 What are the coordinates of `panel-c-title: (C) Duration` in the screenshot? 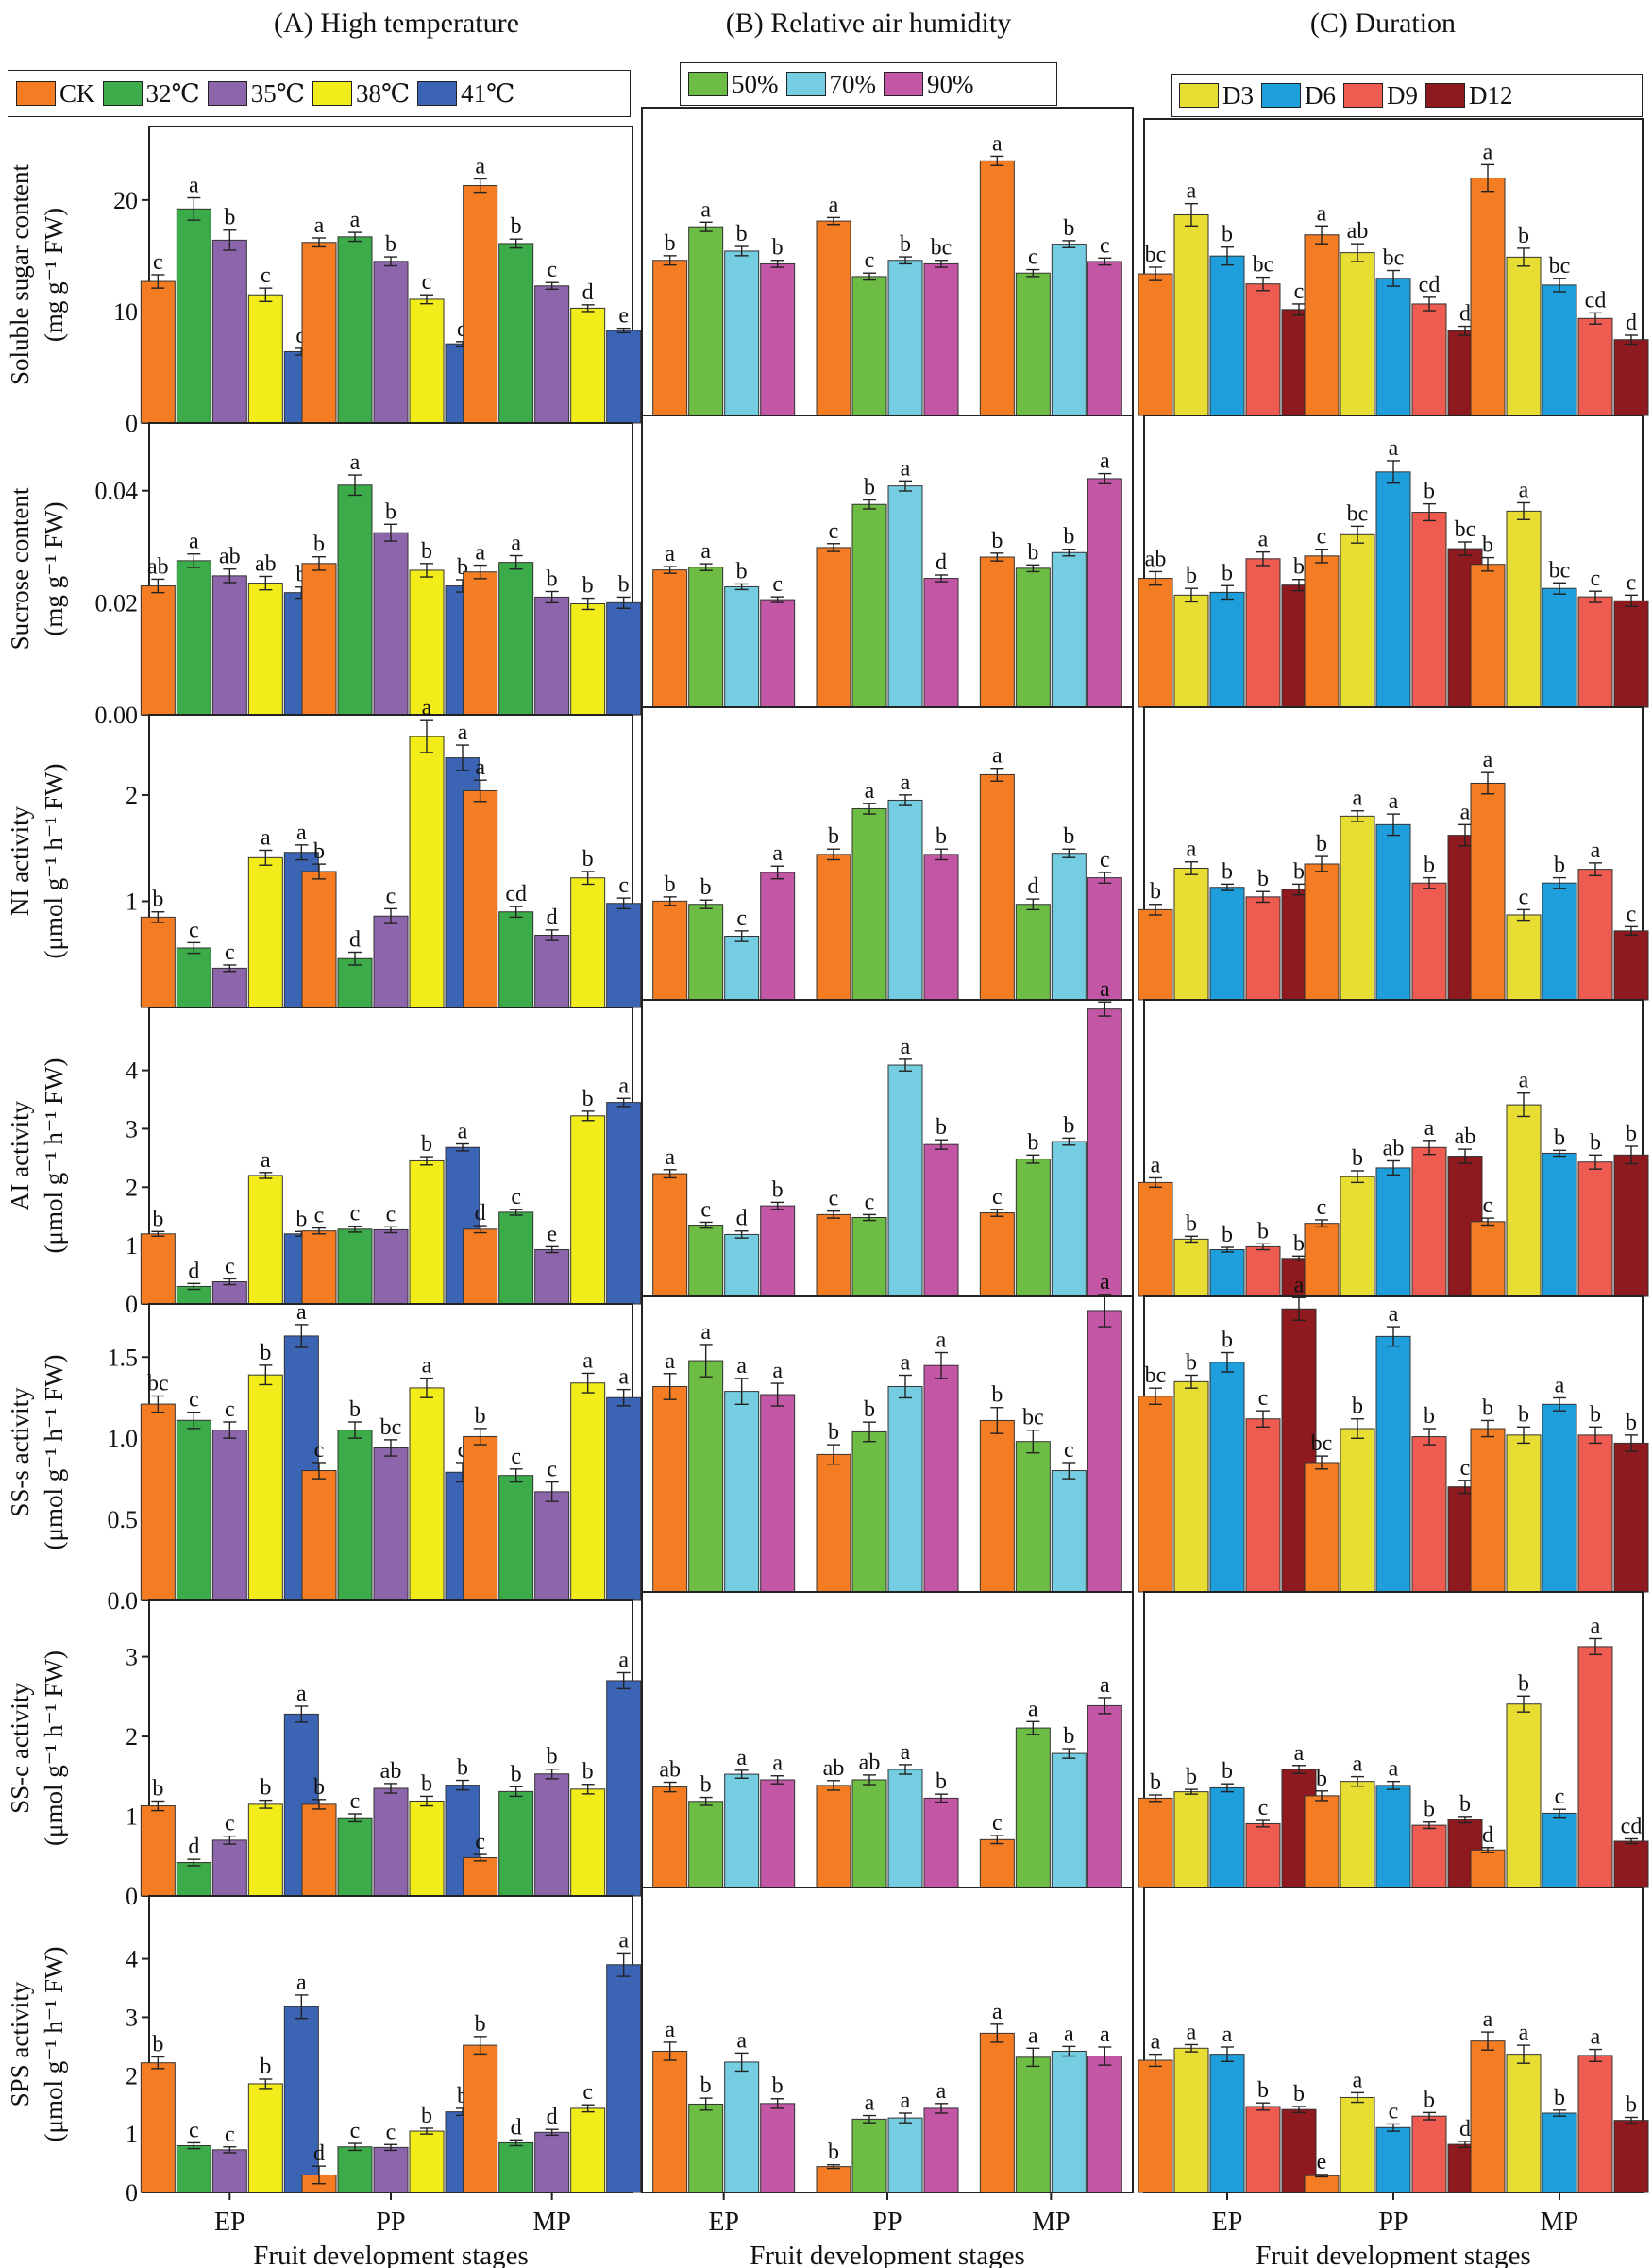 It's located at (1383, 23).